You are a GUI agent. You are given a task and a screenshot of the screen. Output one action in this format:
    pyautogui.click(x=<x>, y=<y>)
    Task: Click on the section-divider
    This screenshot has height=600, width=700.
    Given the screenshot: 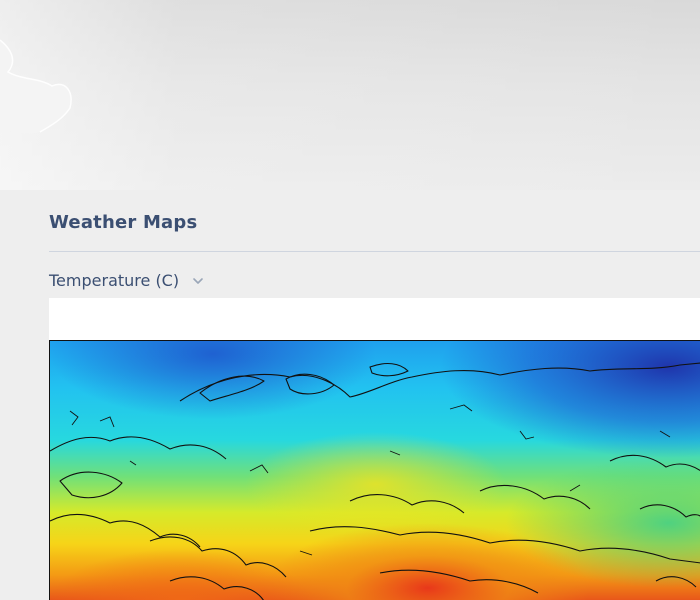 What is the action you would take?
    pyautogui.click(x=374, y=251)
    